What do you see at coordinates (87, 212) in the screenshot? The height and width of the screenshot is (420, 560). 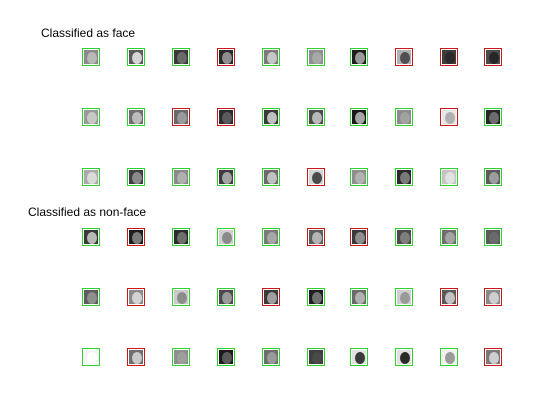 I see `nonface-section-title: Classified as non-face` at bounding box center [87, 212].